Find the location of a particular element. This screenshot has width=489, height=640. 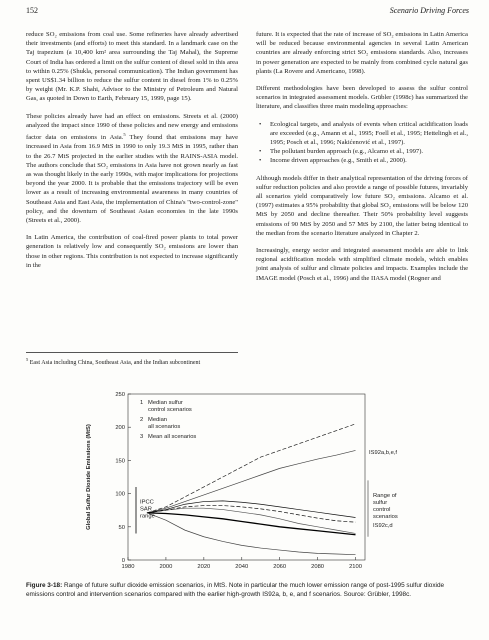

legend-number: 3 is located at coordinates (141, 437).